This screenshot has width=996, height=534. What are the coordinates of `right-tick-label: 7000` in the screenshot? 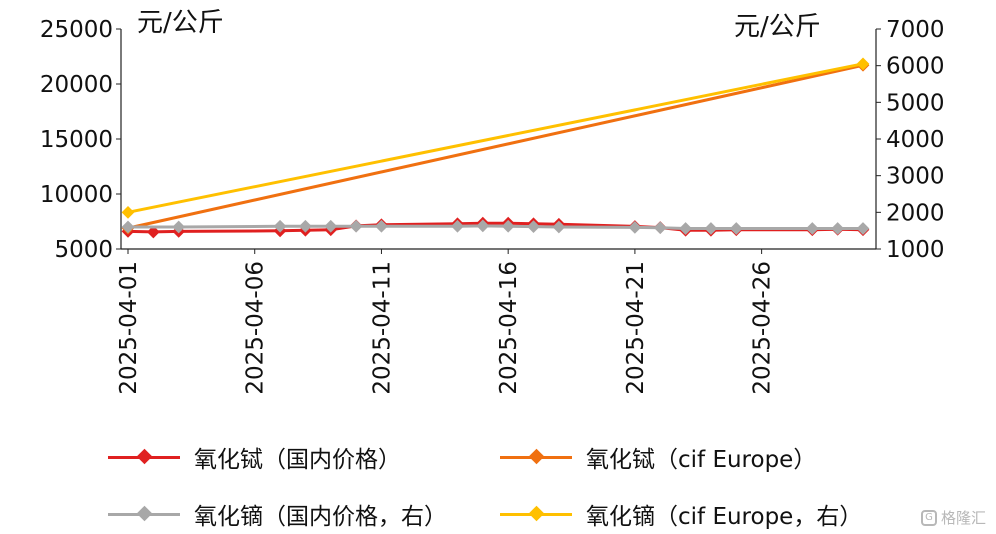 It's located at (915, 30).